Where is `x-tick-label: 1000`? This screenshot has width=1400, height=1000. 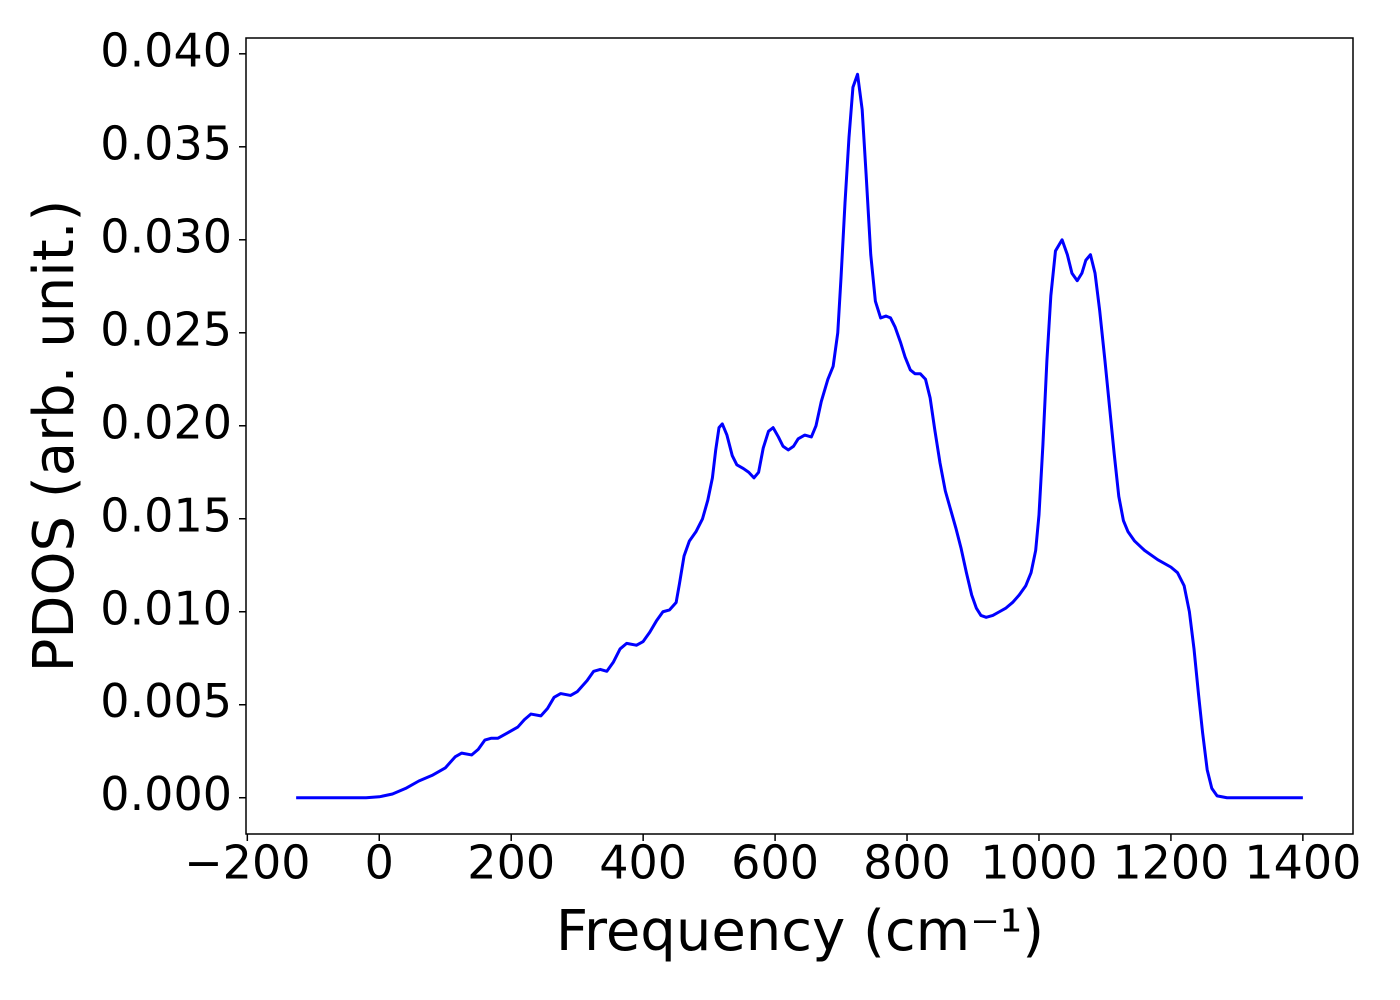
x-tick-label: 1000 is located at coordinates (1038, 863).